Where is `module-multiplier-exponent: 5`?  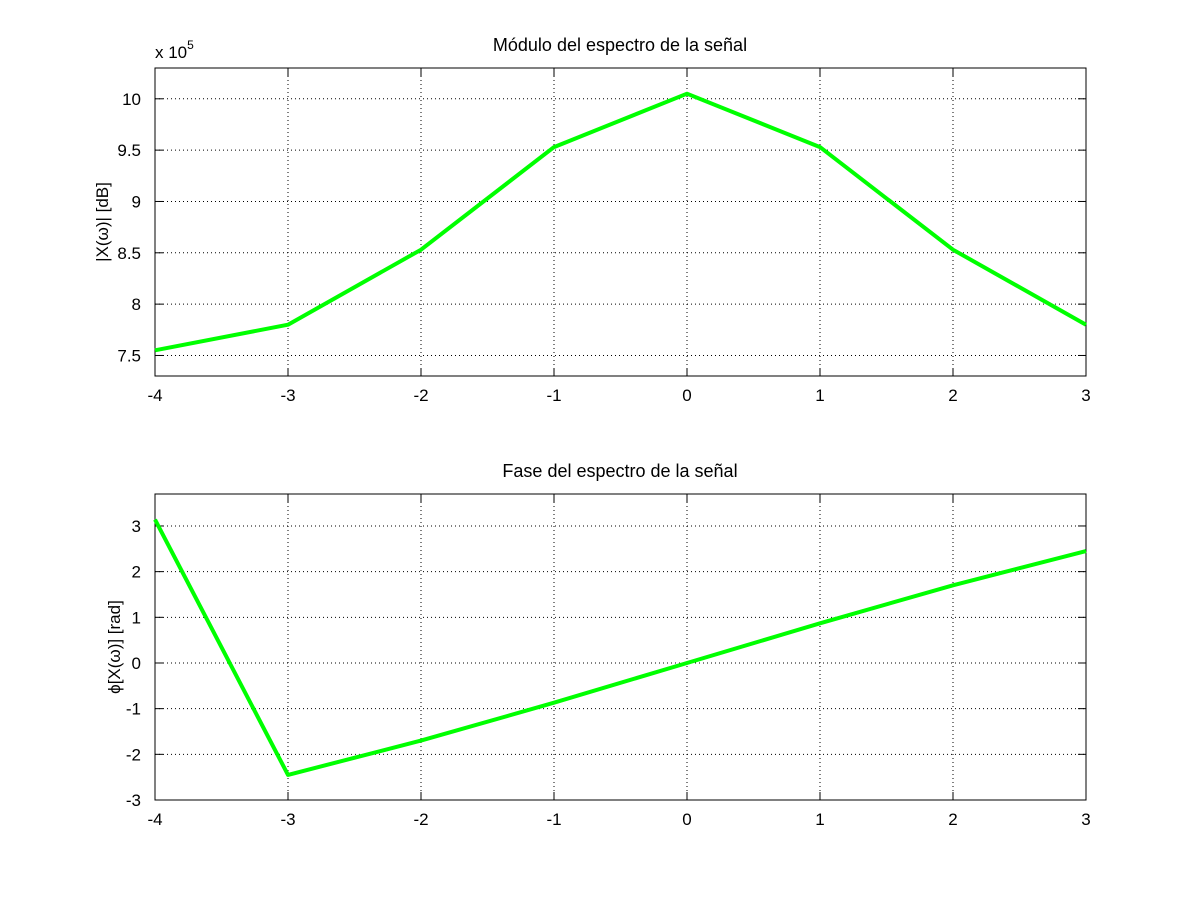
module-multiplier-exponent: 5 is located at coordinates (190, 45).